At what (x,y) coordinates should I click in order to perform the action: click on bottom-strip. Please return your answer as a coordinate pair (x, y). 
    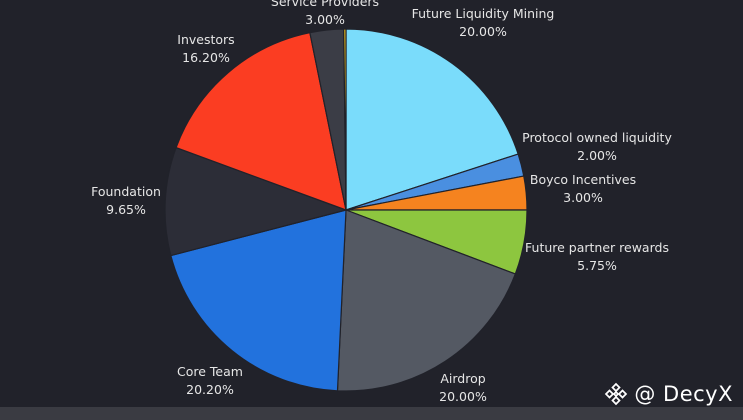
    Looking at the image, I should click on (371, 413).